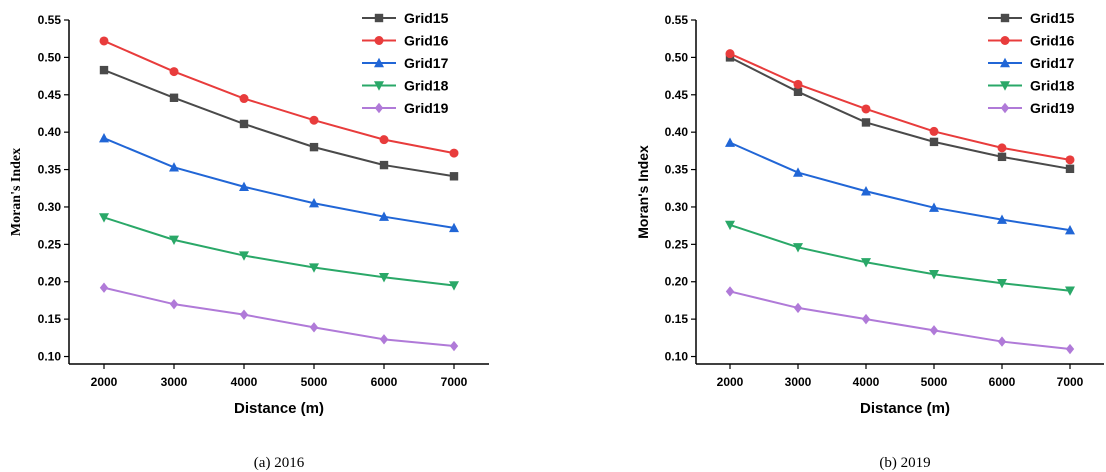 The image size is (1106, 472). Describe the element at coordinates (866, 382) in the screenshot. I see `x-tick-label: 4000` at that location.